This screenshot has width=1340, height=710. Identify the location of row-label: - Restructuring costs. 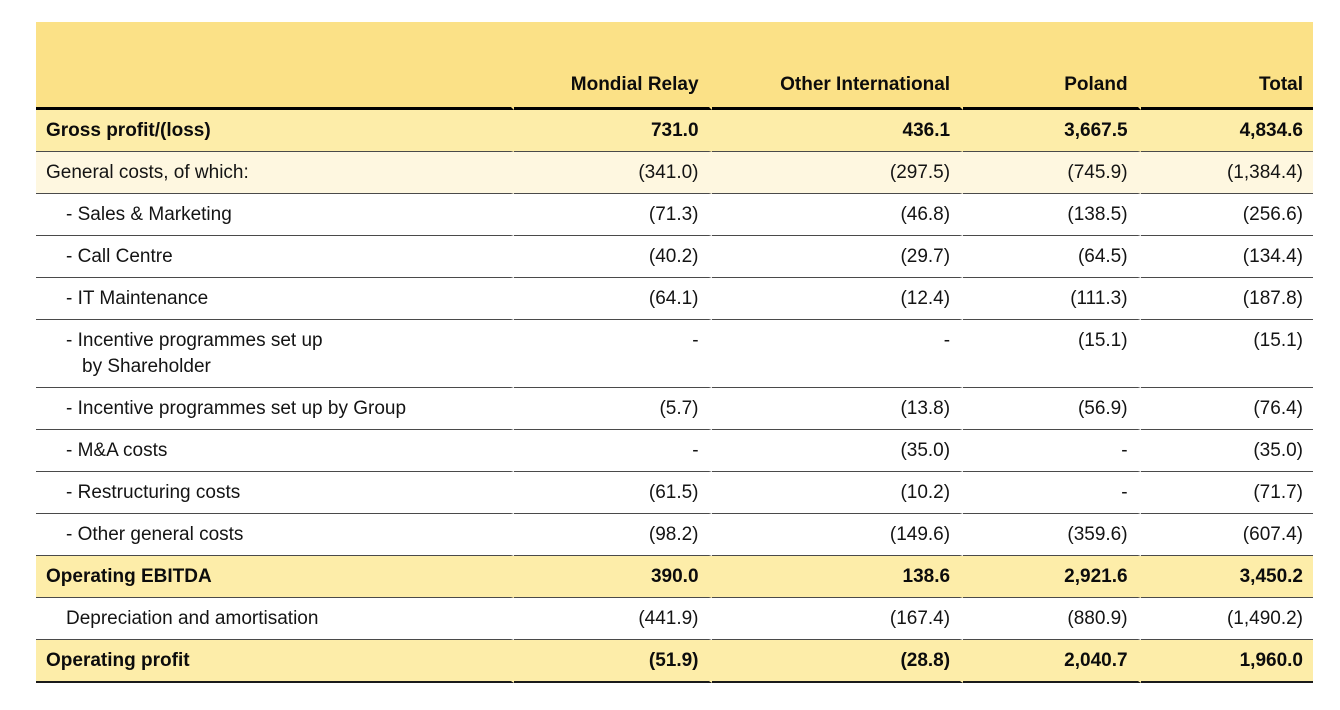
(275, 493).